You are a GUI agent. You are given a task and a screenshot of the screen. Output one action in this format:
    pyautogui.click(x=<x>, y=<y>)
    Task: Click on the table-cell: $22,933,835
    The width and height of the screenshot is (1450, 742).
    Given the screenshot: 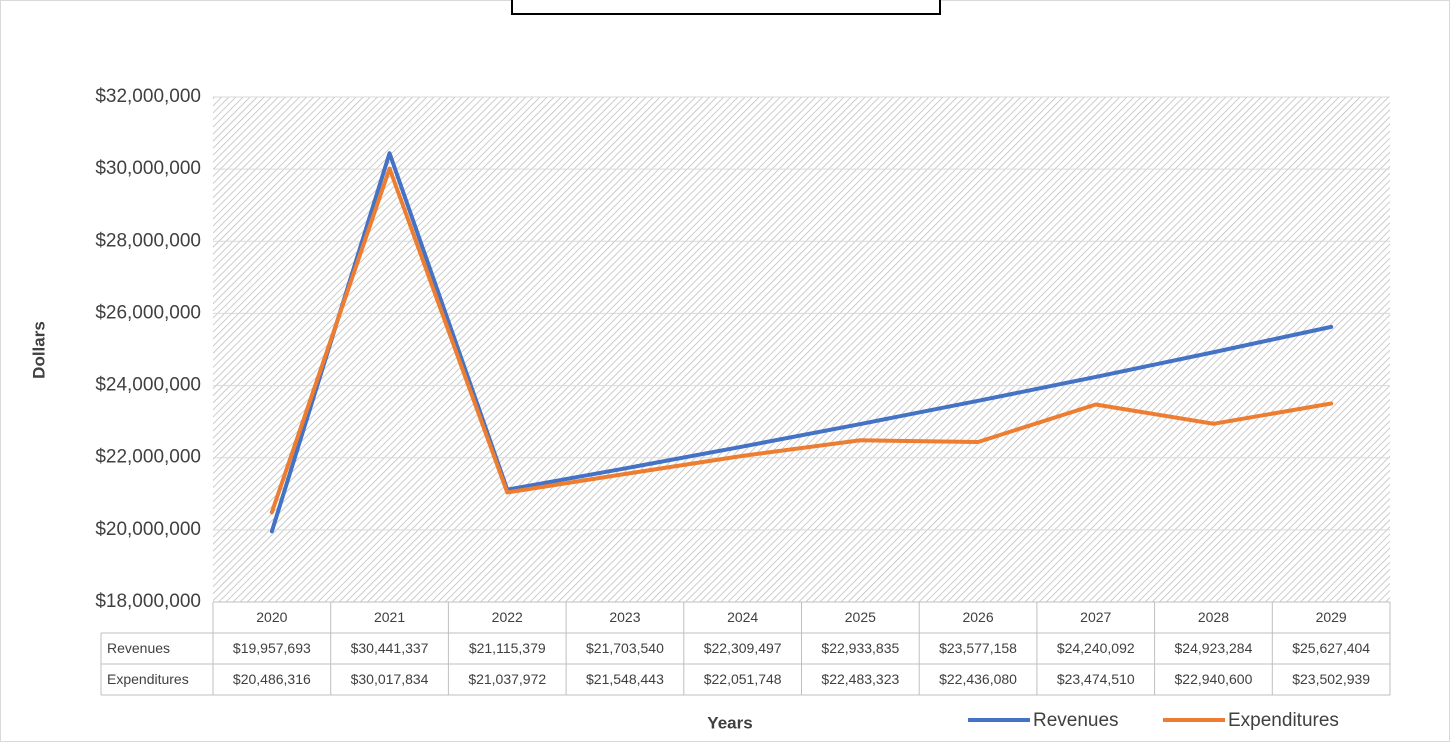 What is the action you would take?
    pyautogui.click(x=860, y=648)
    